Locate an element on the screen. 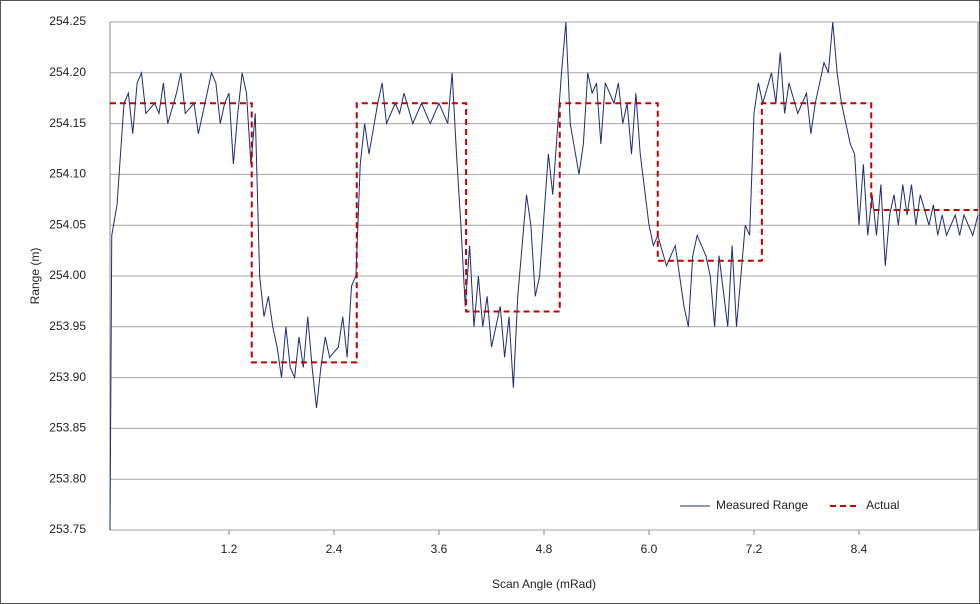  legend-label: Actual is located at coordinates (882, 505).